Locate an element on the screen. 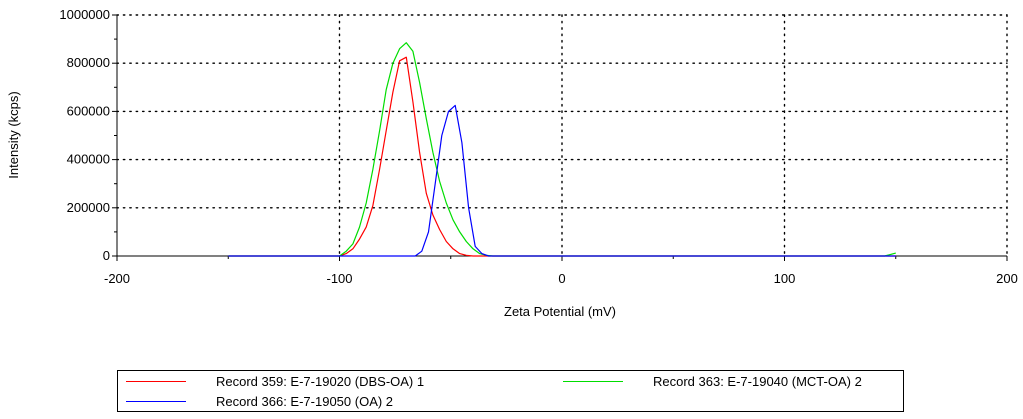 This screenshot has width=1023, height=419. legend-item-series-1: Record 359: E-7-19020 (DBS-OA) 1 is located at coordinates (275, 381).